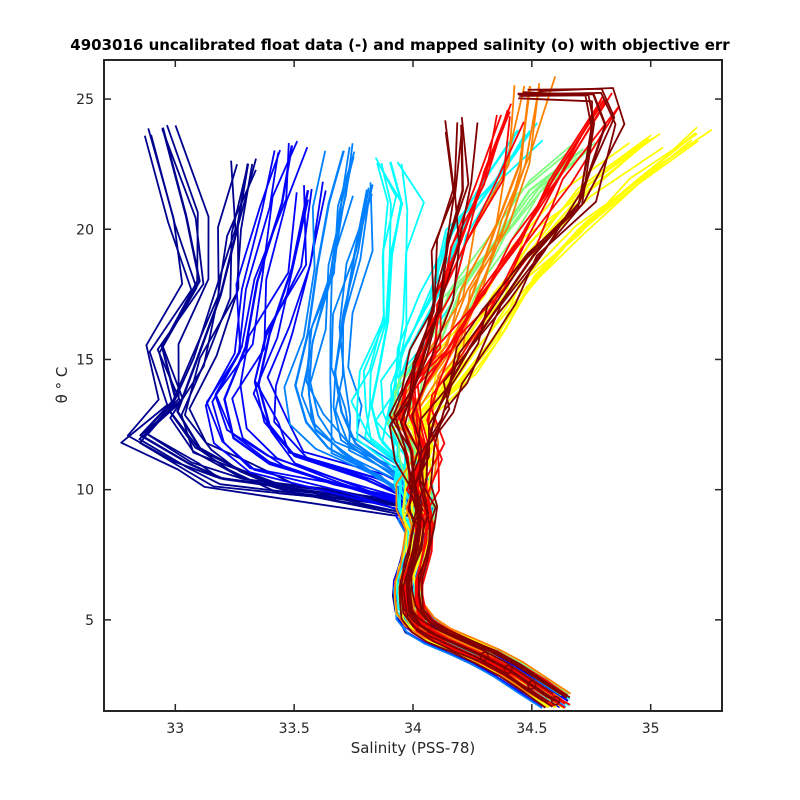 Image resolution: width=800 pixels, height=800 pixels. What do you see at coordinates (651, 729) in the screenshot?
I see `x-tick-label: 35` at bounding box center [651, 729].